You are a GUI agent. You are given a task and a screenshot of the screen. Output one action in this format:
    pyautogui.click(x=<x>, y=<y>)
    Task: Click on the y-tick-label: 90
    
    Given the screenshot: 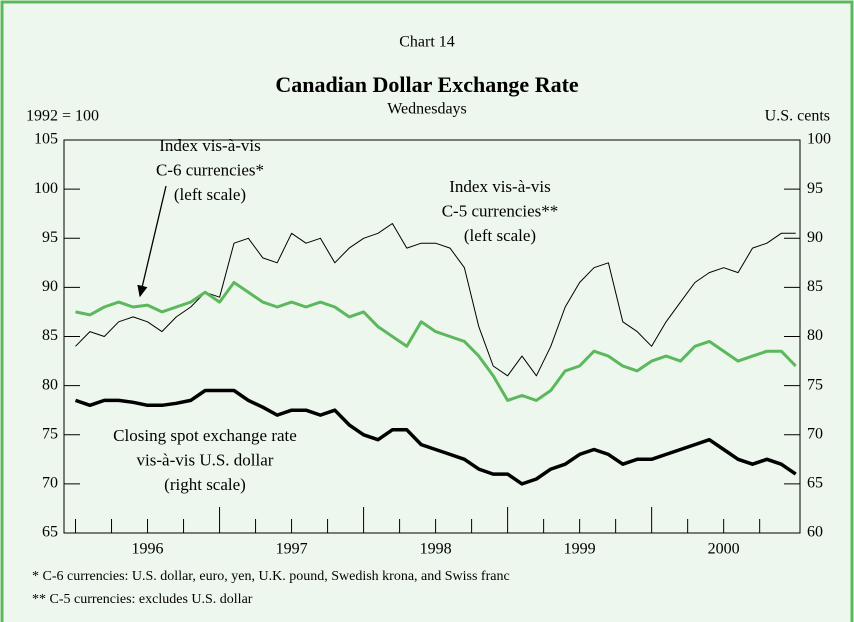 What is the action you would take?
    pyautogui.click(x=50, y=286)
    